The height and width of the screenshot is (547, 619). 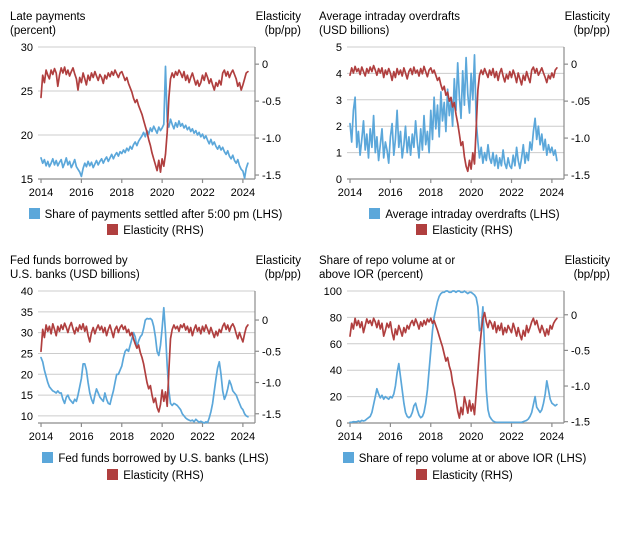 What do you see at coordinates (339, 153) in the screenshot?
I see `left-axis-tick-label: 1` at bounding box center [339, 153].